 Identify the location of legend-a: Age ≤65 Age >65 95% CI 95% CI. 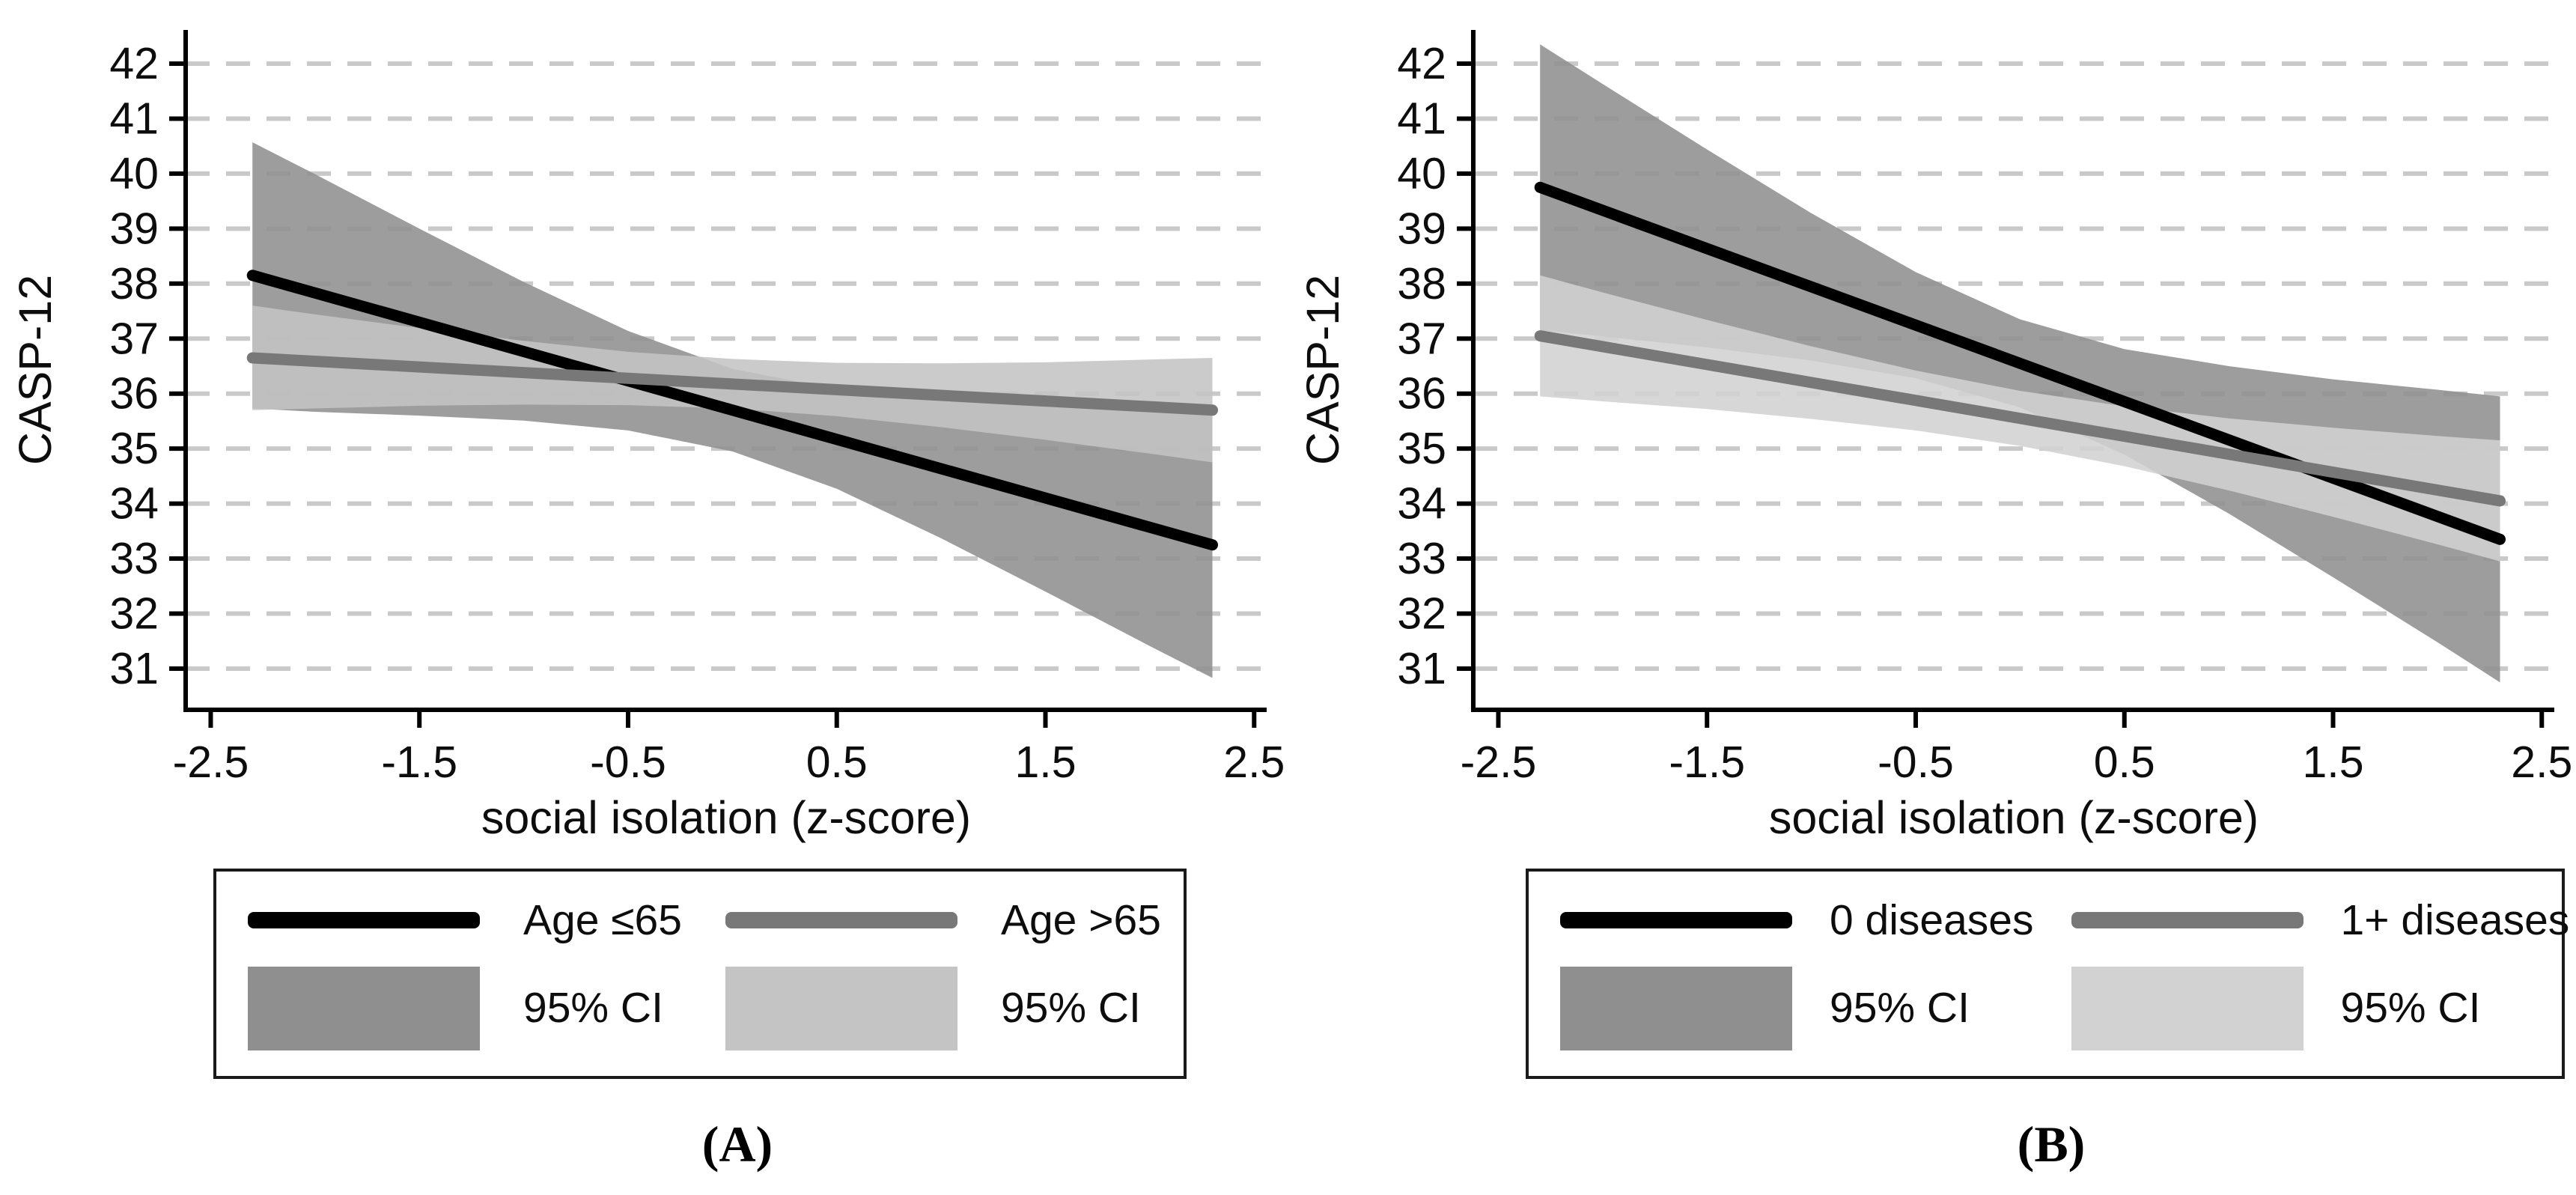
(700, 974).